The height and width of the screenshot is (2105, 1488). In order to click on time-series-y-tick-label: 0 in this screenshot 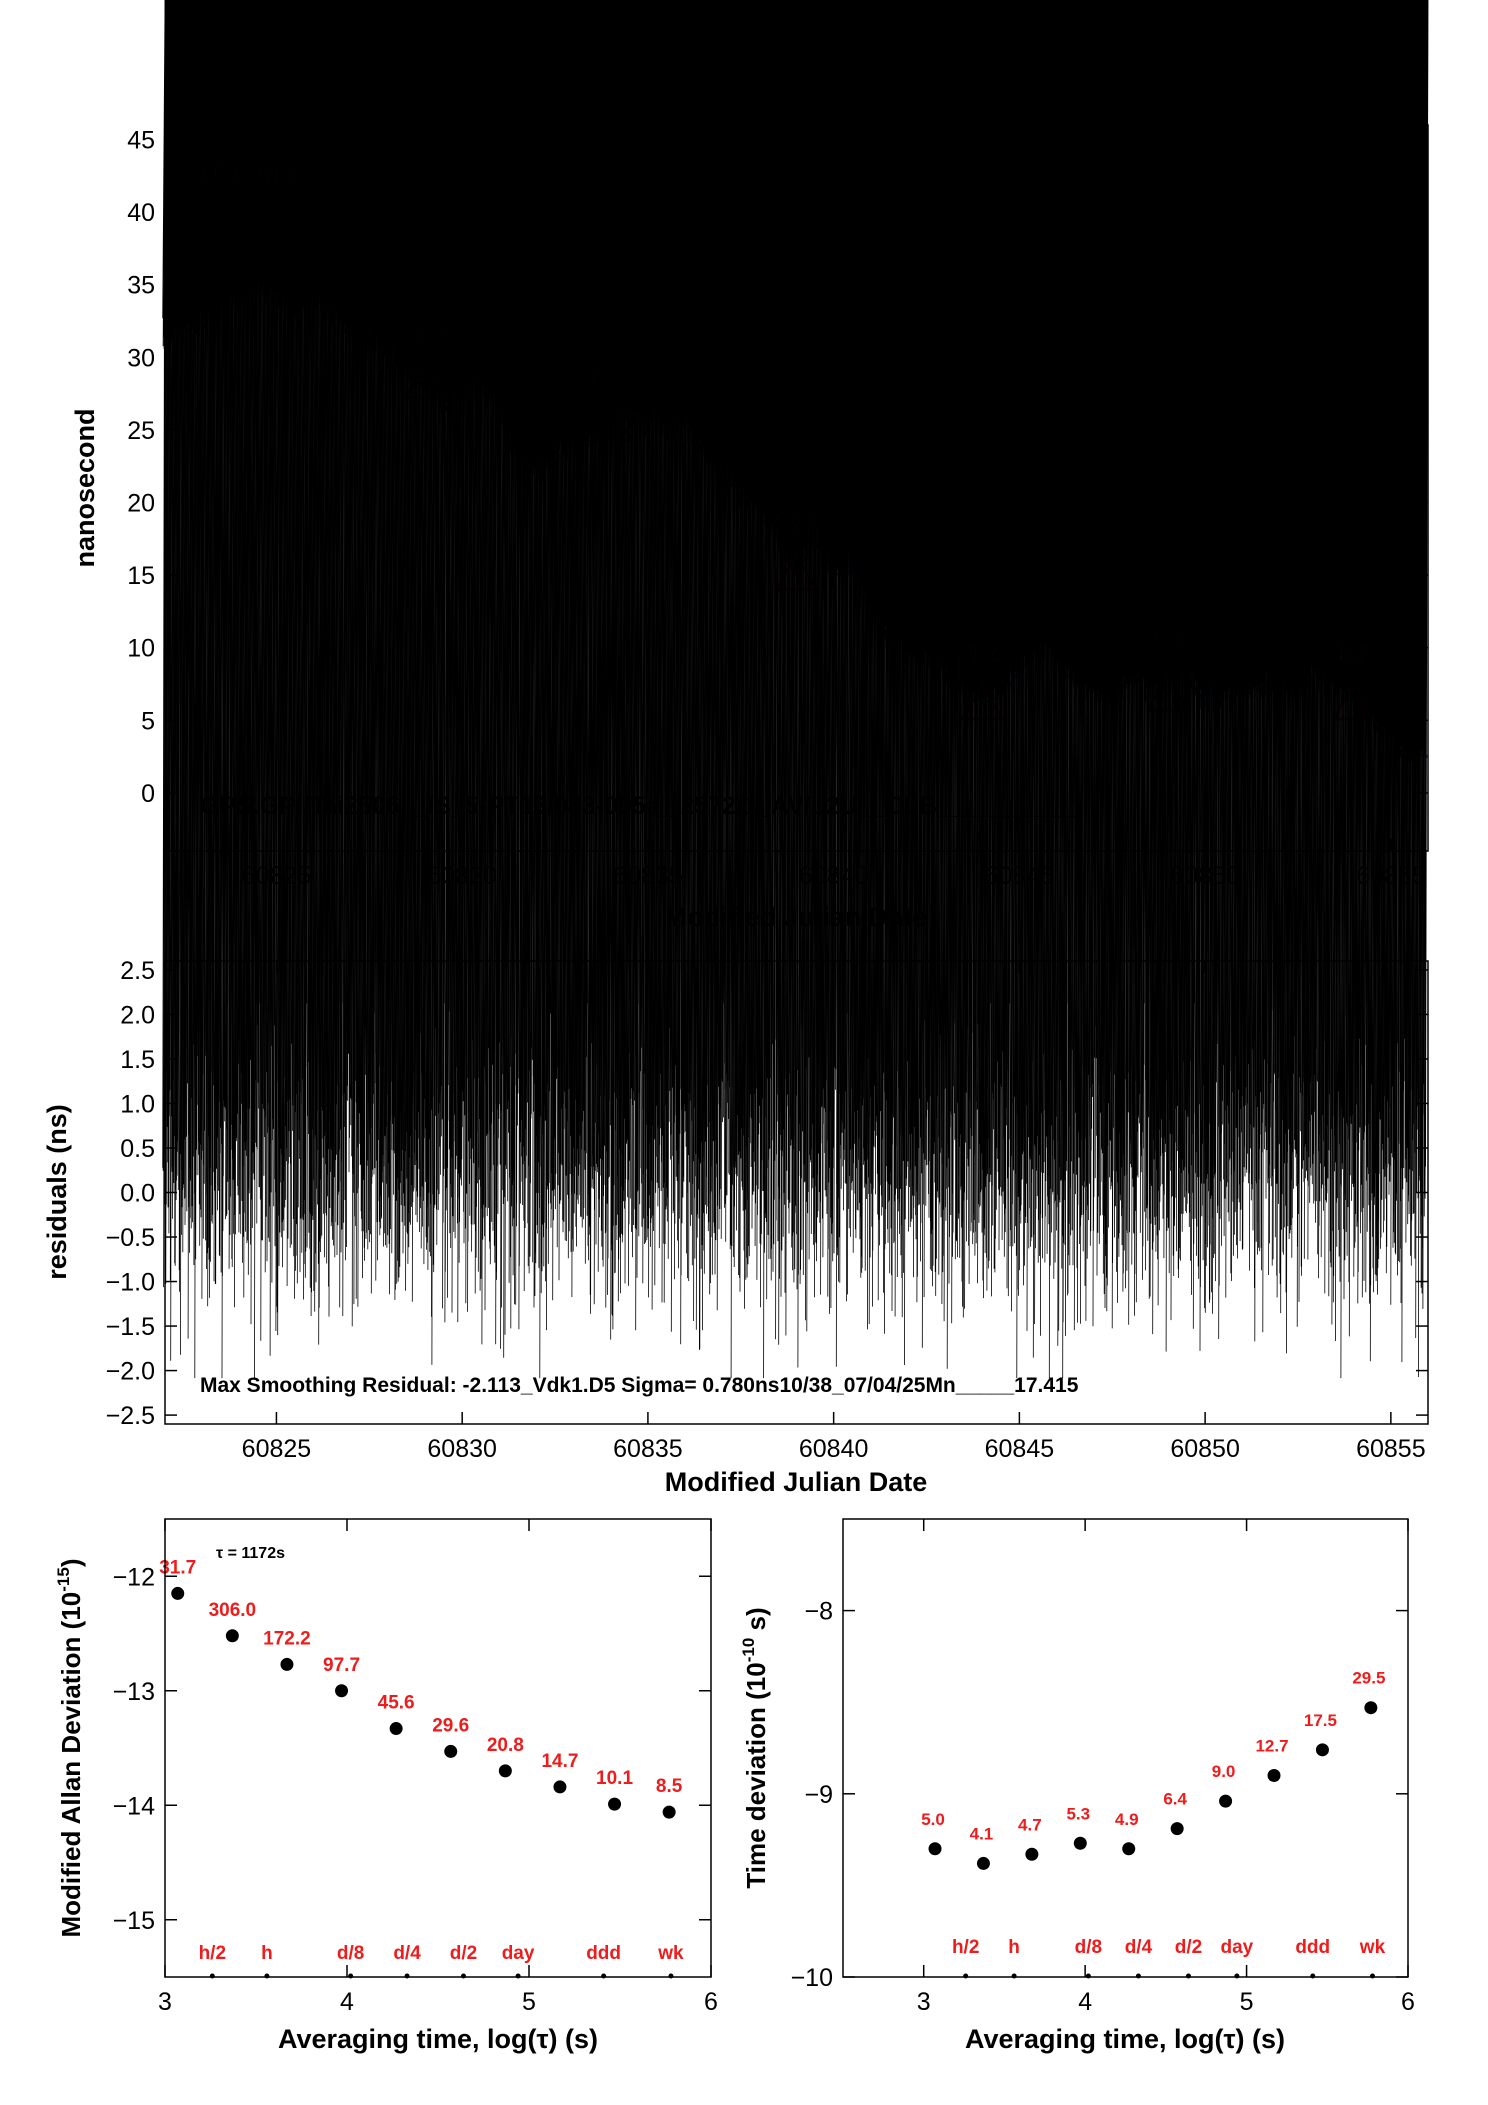, I will do `click(148, 794)`.